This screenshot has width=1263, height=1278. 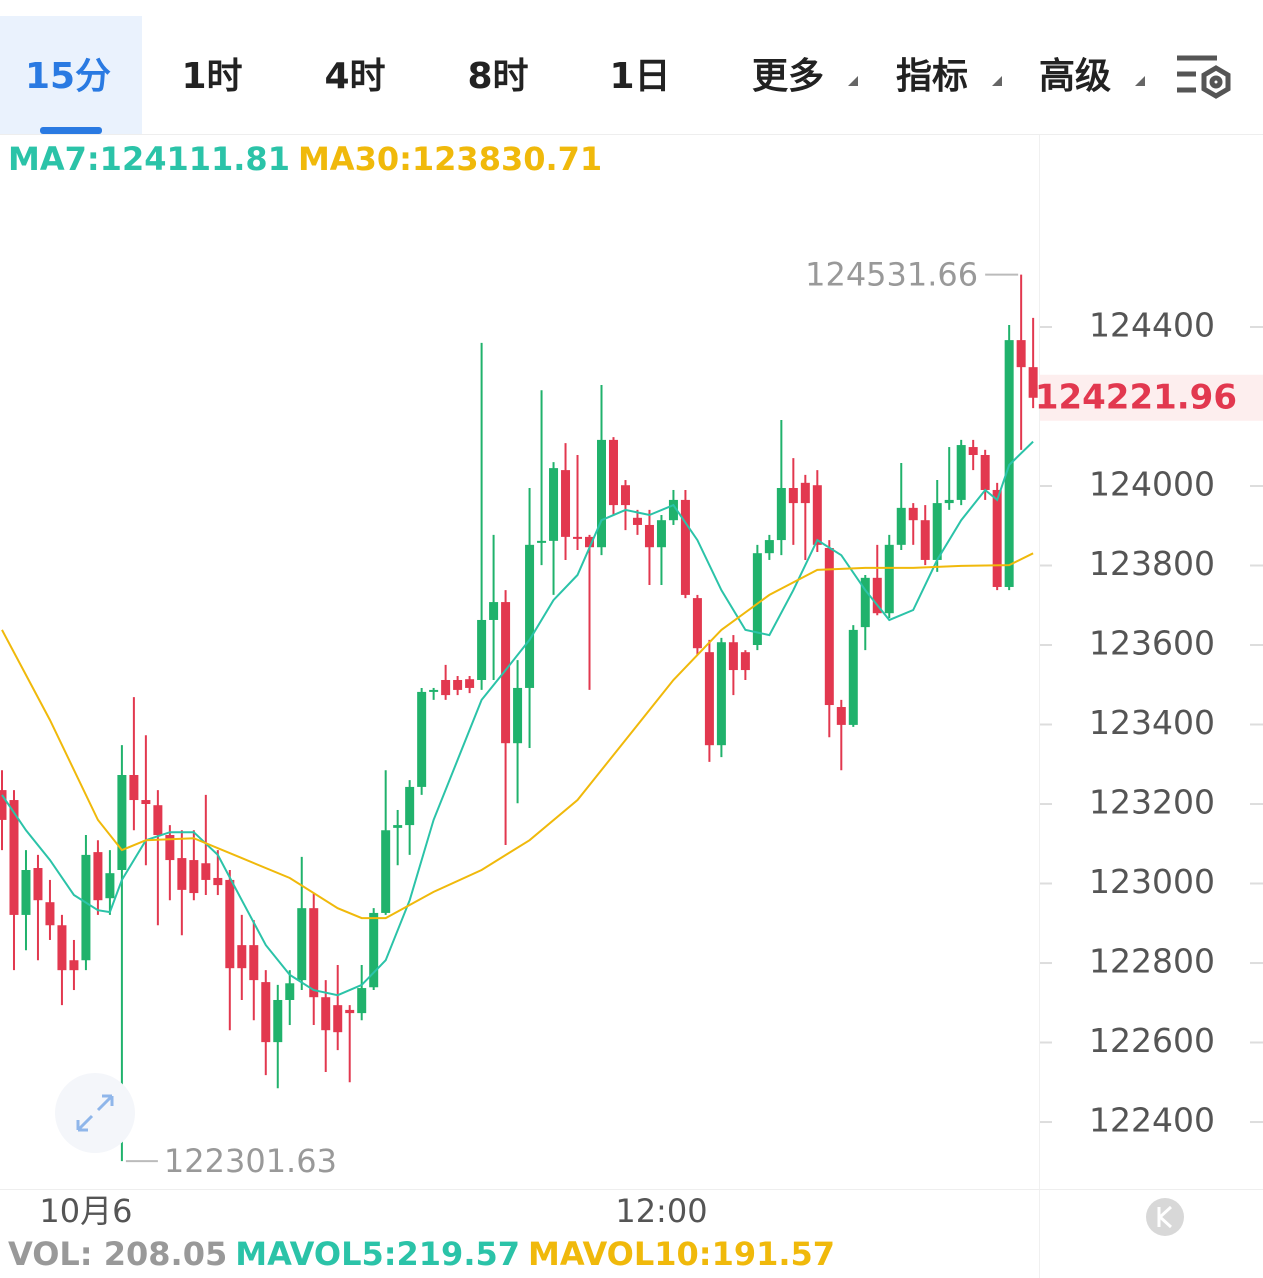 I want to click on low-label: 122301.63, so click(x=250, y=1161).